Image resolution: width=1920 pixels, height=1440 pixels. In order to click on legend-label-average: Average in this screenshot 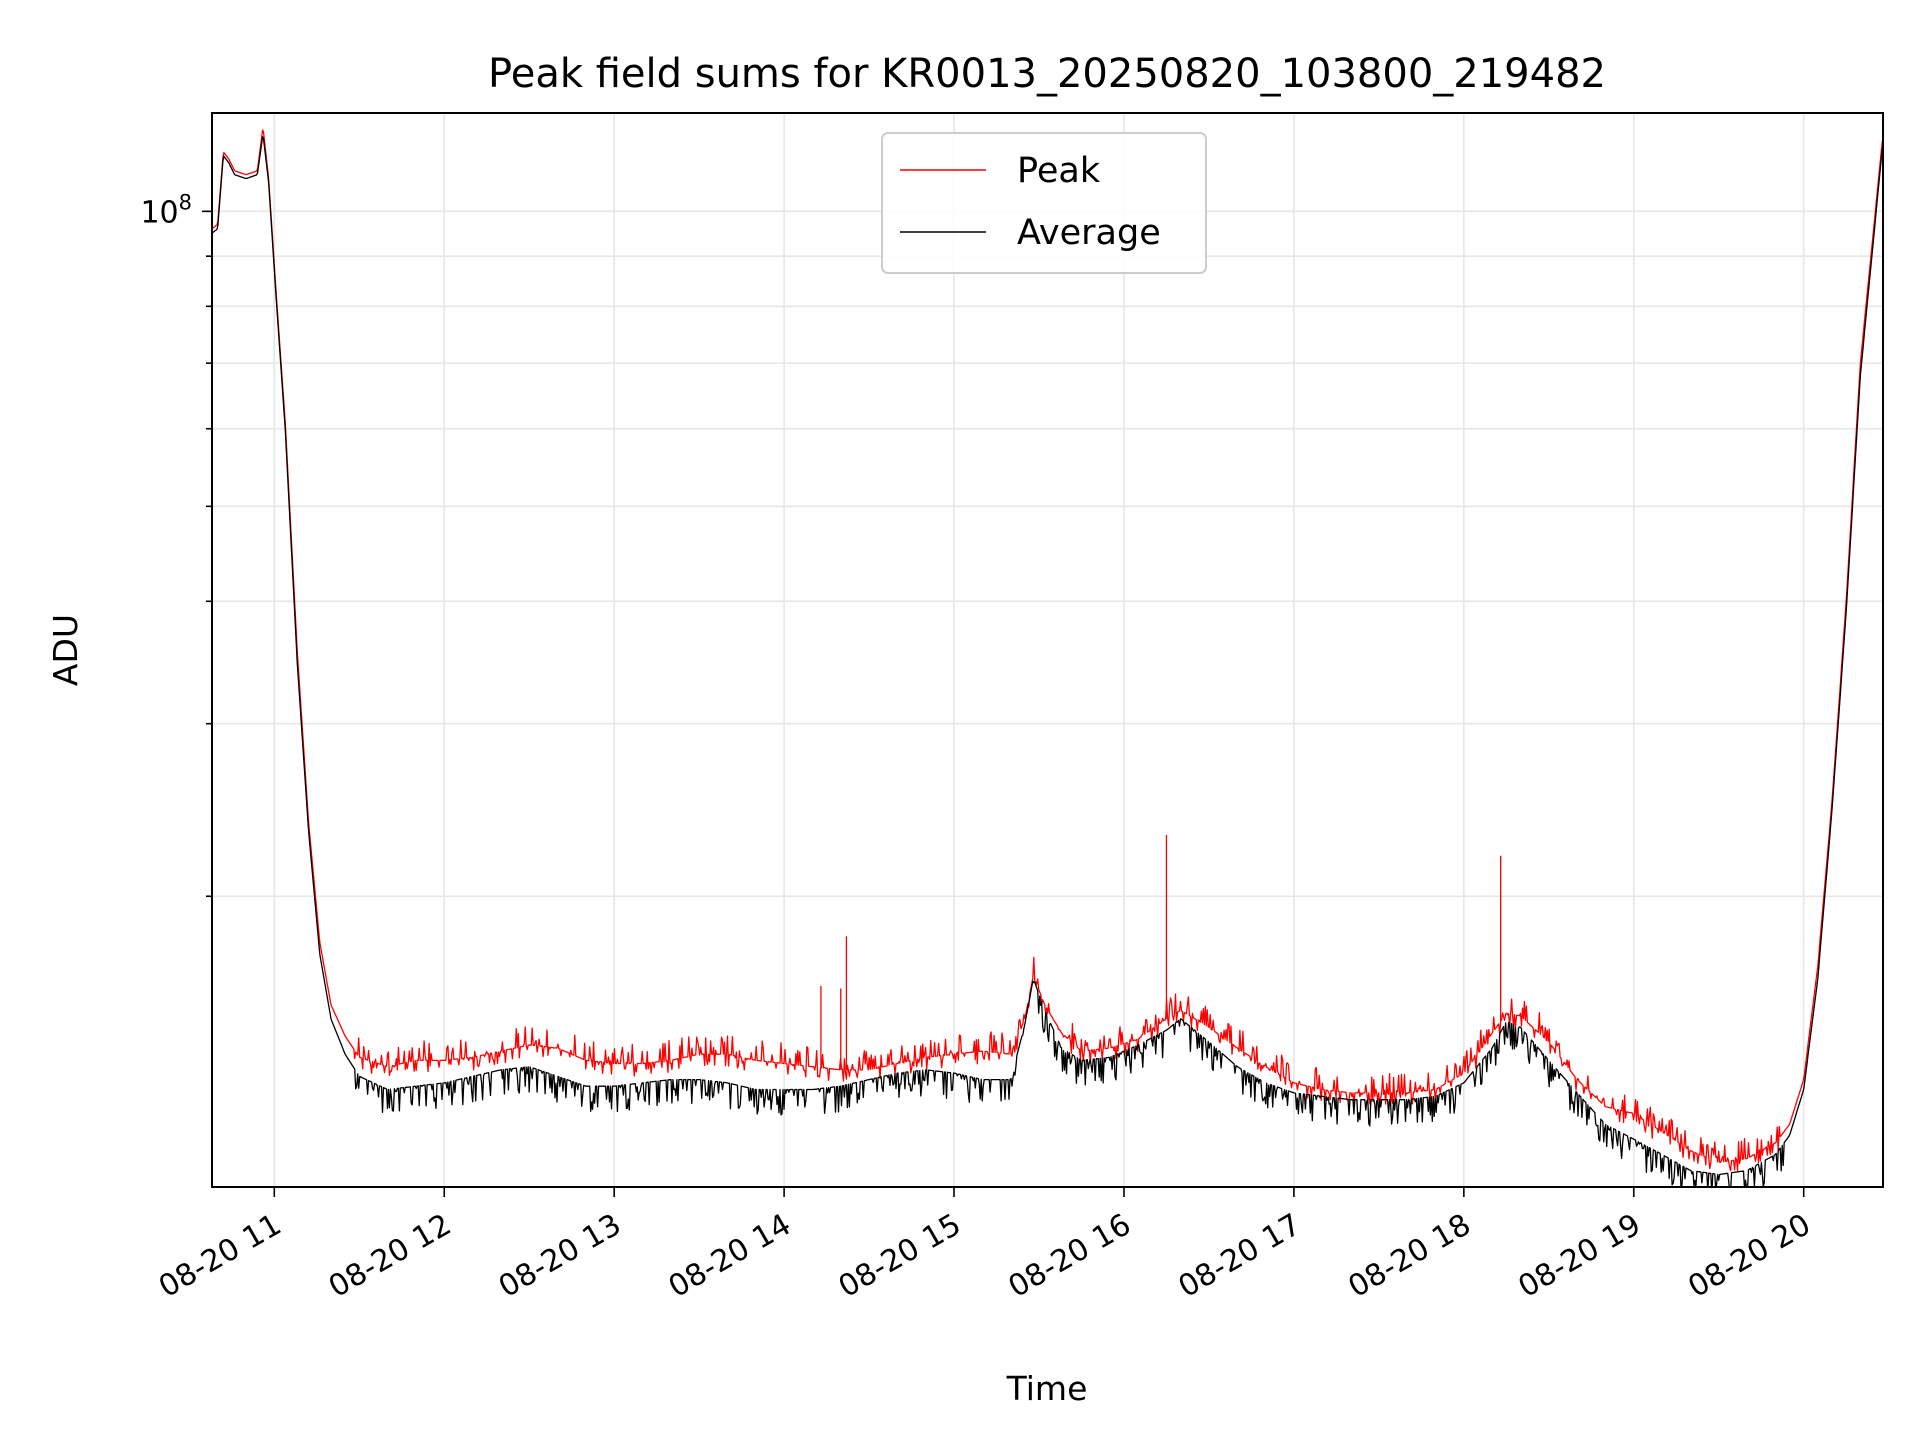, I will do `click(1089, 233)`.